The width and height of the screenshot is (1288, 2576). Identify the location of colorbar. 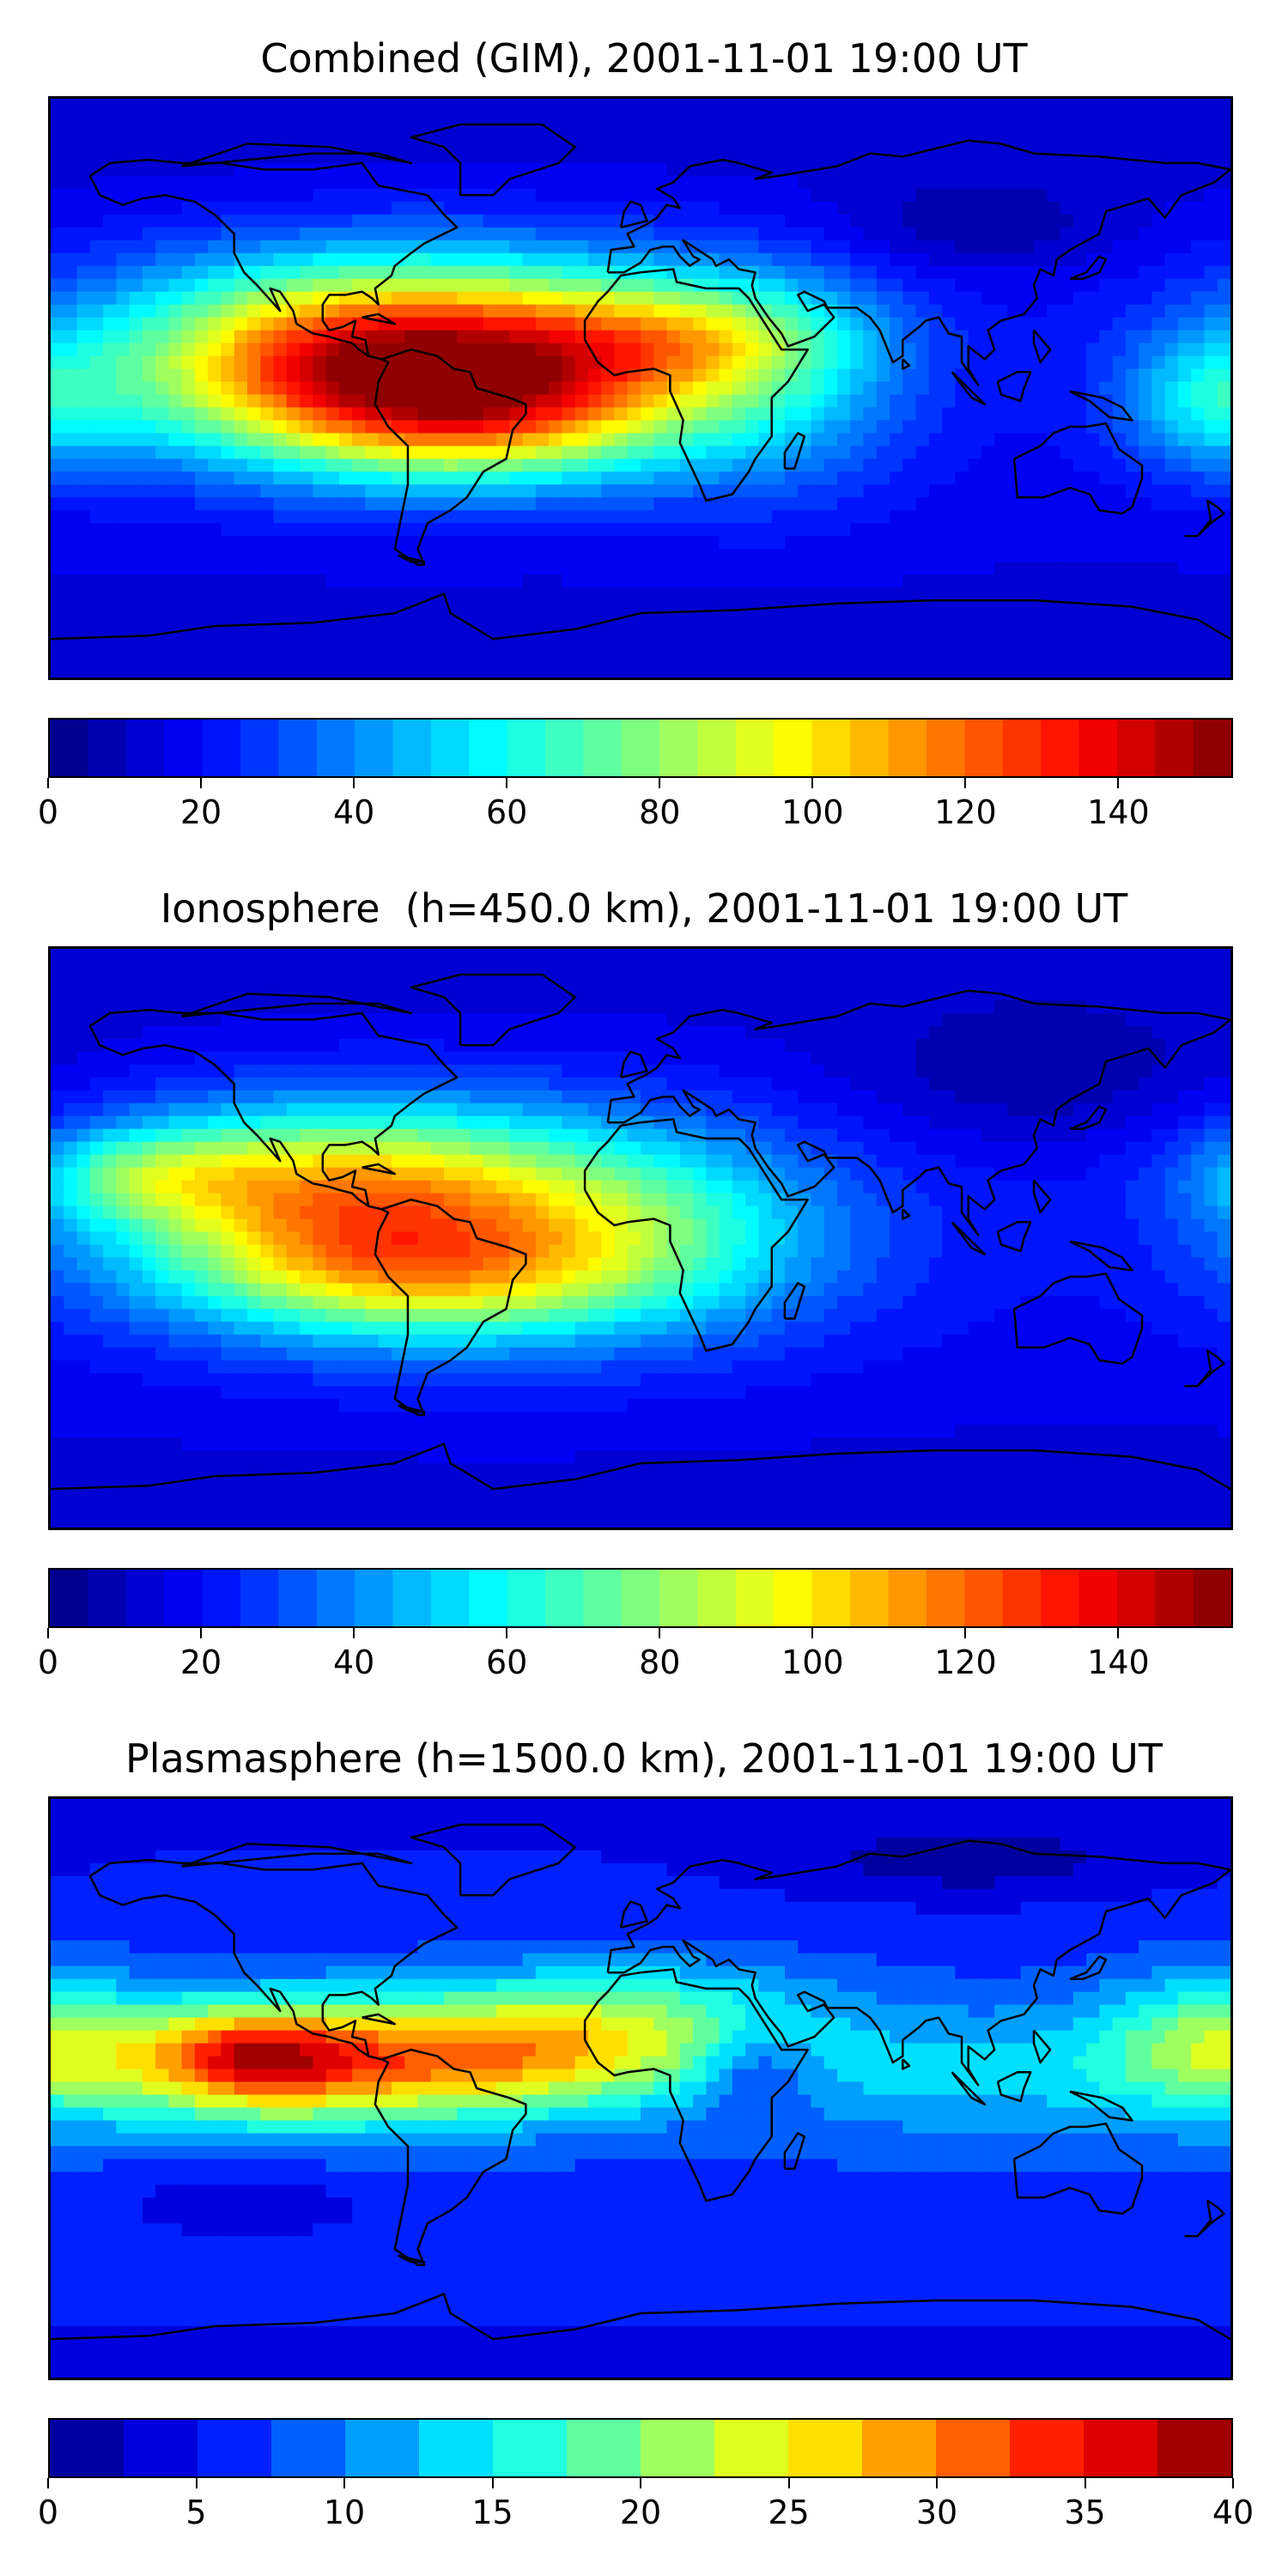
(640, 748).